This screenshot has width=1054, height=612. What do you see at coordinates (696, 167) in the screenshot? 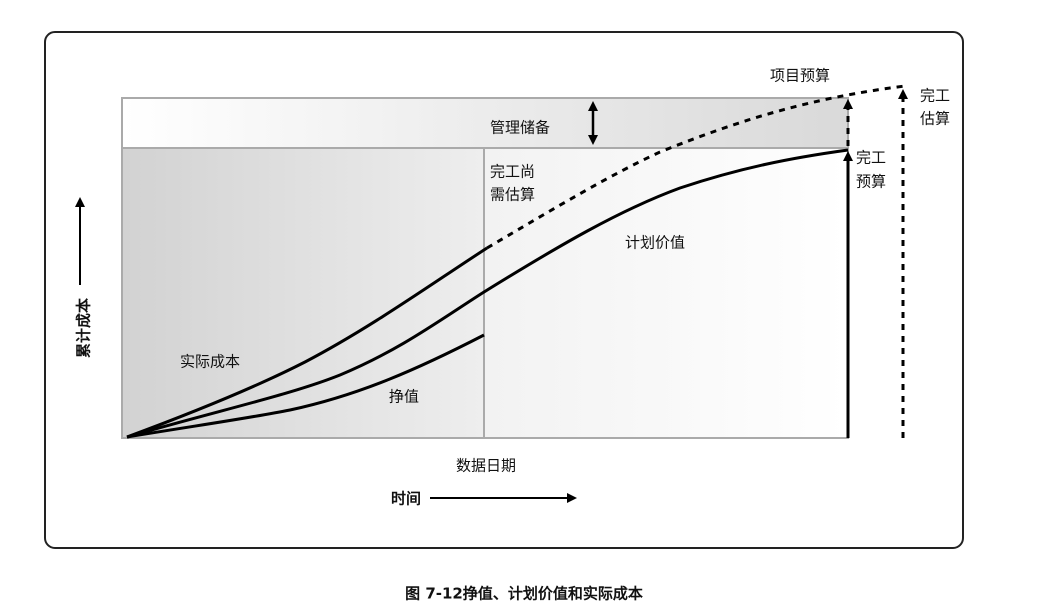
I see `eac-curve` at bounding box center [696, 167].